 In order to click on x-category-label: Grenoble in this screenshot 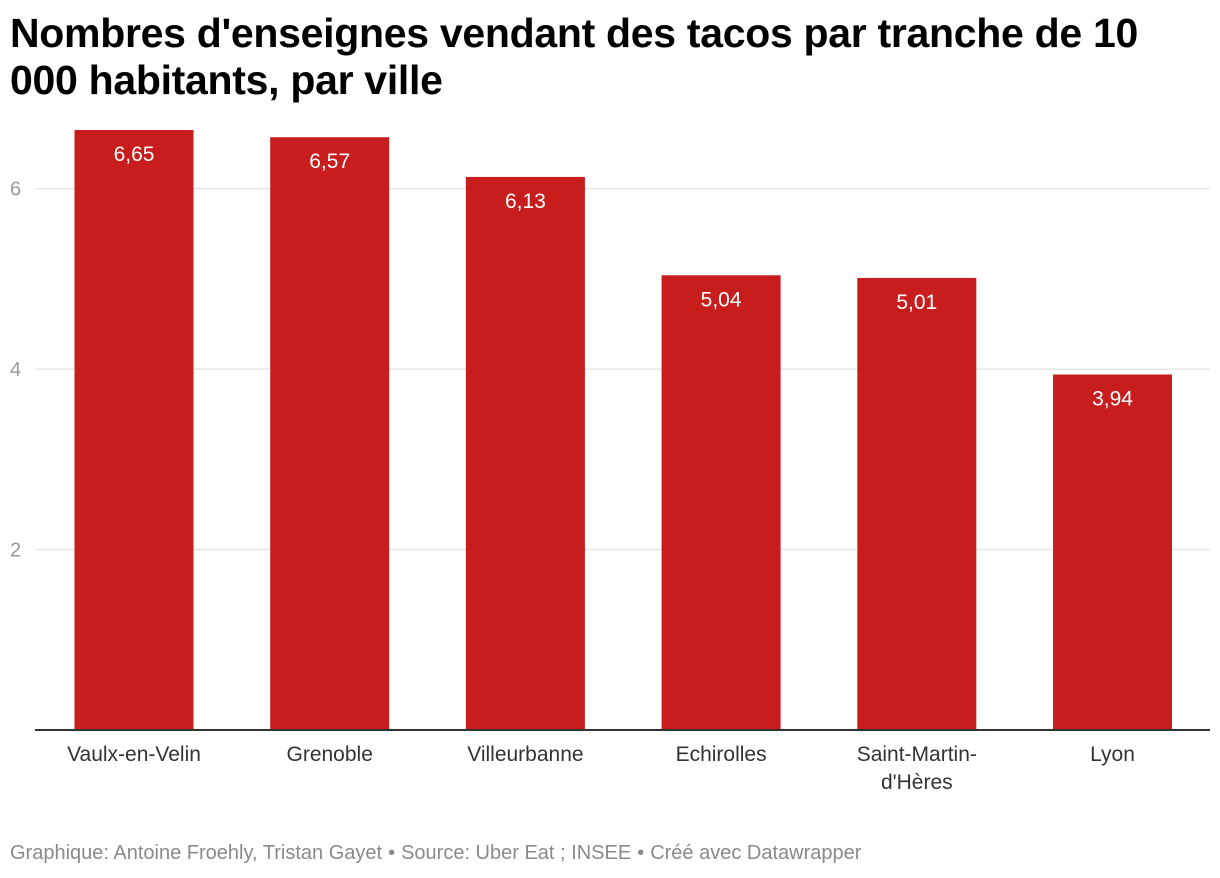, I will do `click(330, 754)`.